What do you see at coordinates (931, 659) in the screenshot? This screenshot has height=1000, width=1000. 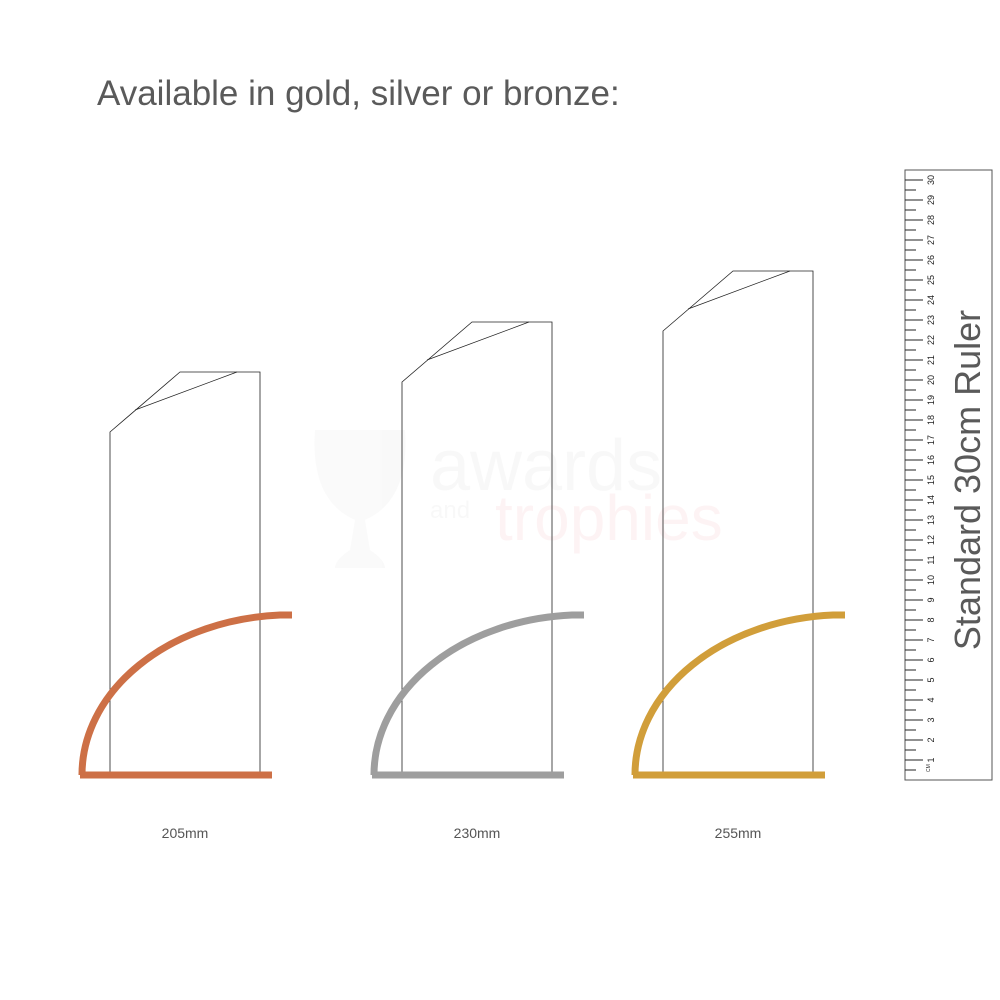 I see `ruler-number: 6` at bounding box center [931, 659].